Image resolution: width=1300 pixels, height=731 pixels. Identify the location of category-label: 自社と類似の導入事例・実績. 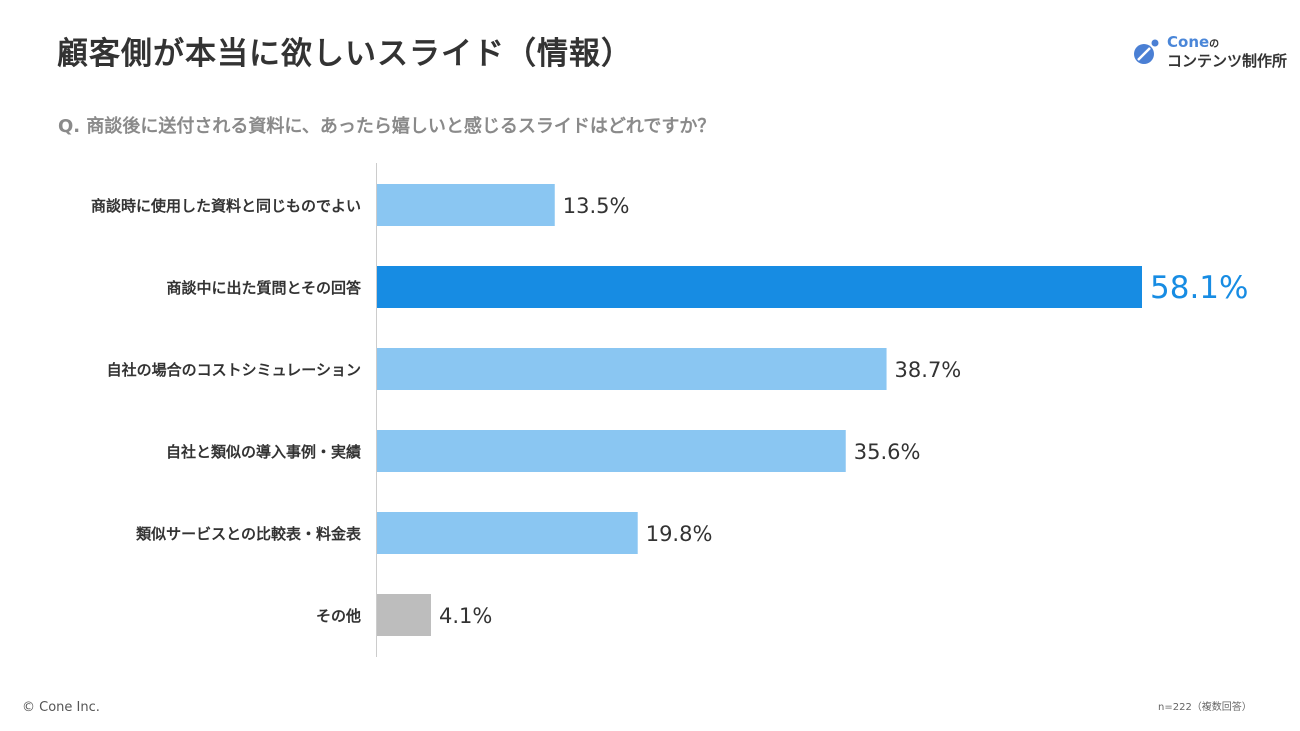
(263, 452).